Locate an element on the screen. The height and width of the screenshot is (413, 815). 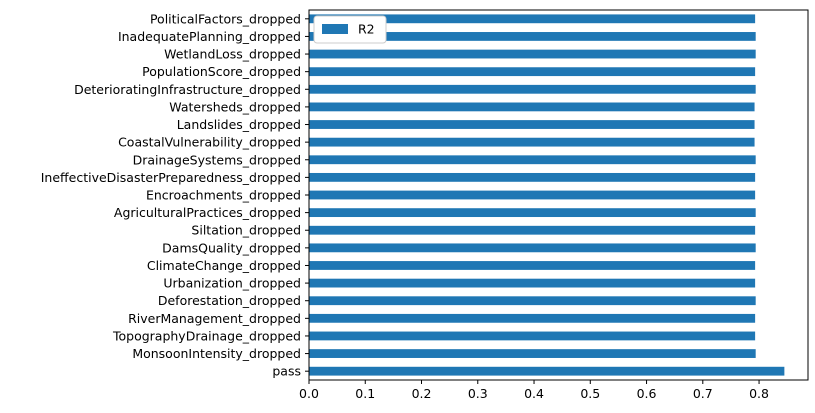
y-tick-label: DeterioratingInfrastructure_dropped is located at coordinates (187, 89).